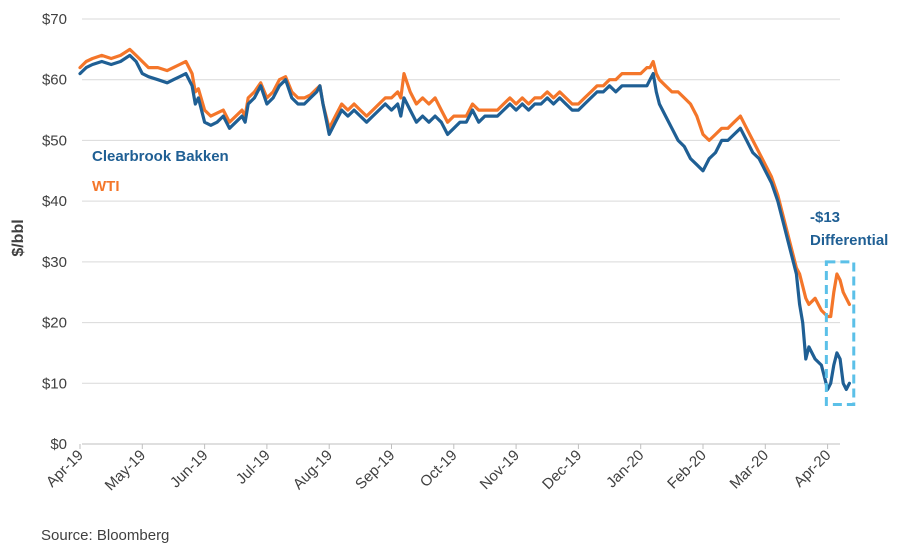  I want to click on y-tick-label: $30, so click(54, 262).